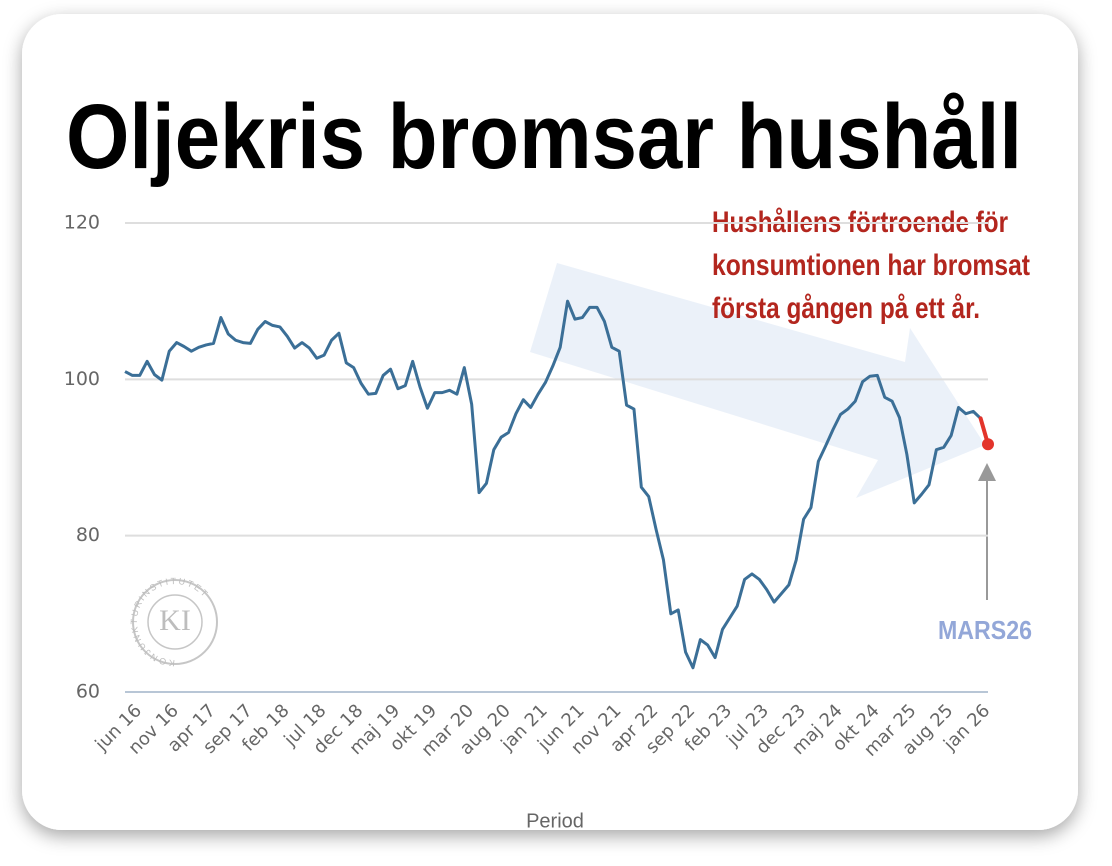 Image resolution: width=1112 pixels, height=866 pixels. What do you see at coordinates (985, 630) in the screenshot?
I see `callout: MARS26` at bounding box center [985, 630].